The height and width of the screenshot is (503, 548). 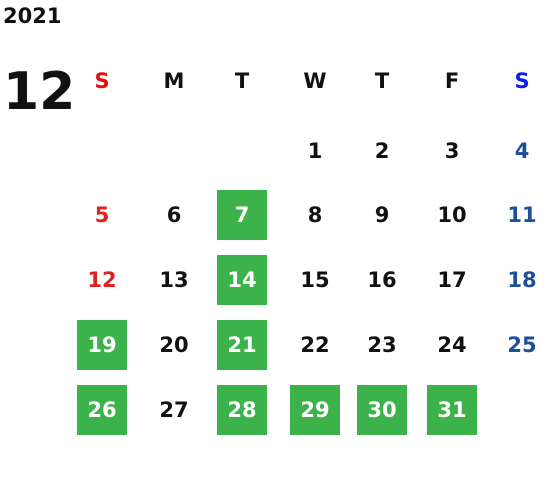 What do you see at coordinates (102, 410) in the screenshot?
I see `highlighted-day: 26` at bounding box center [102, 410].